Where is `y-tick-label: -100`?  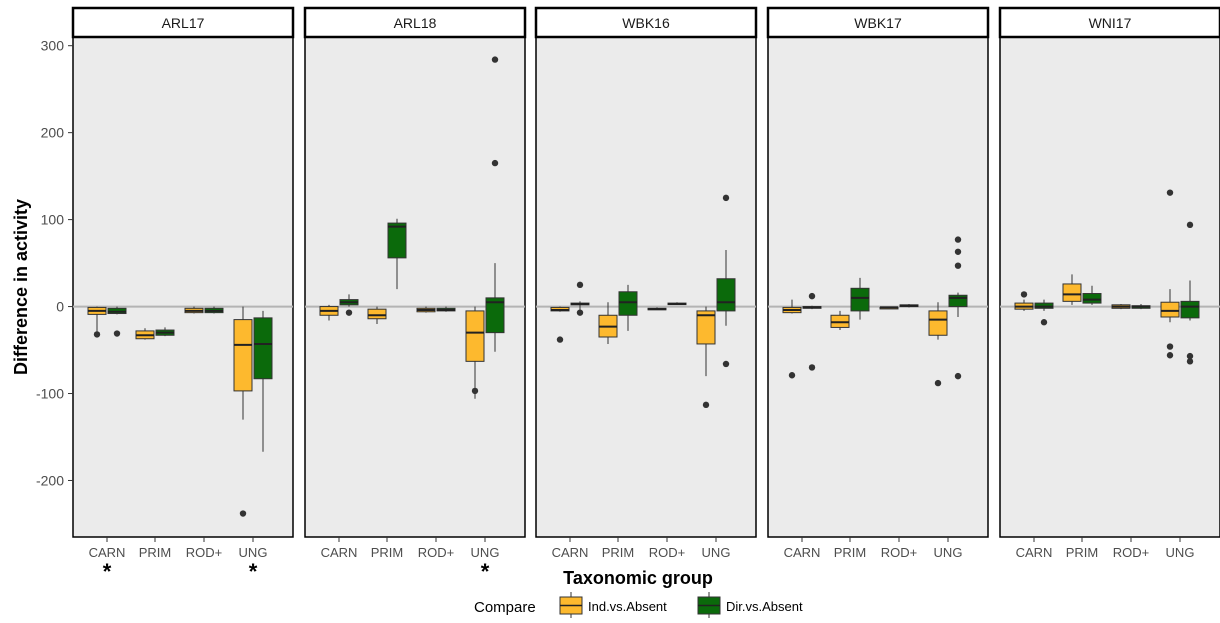
y-tick-label: -100 is located at coordinates (50, 394).